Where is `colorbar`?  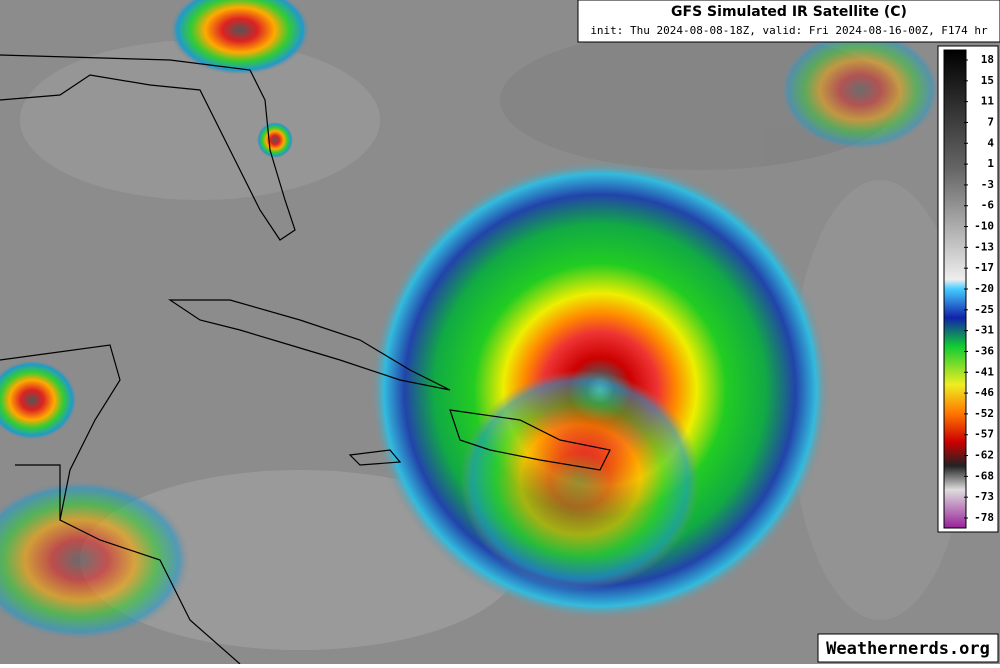
colorbar is located at coordinates (955, 289).